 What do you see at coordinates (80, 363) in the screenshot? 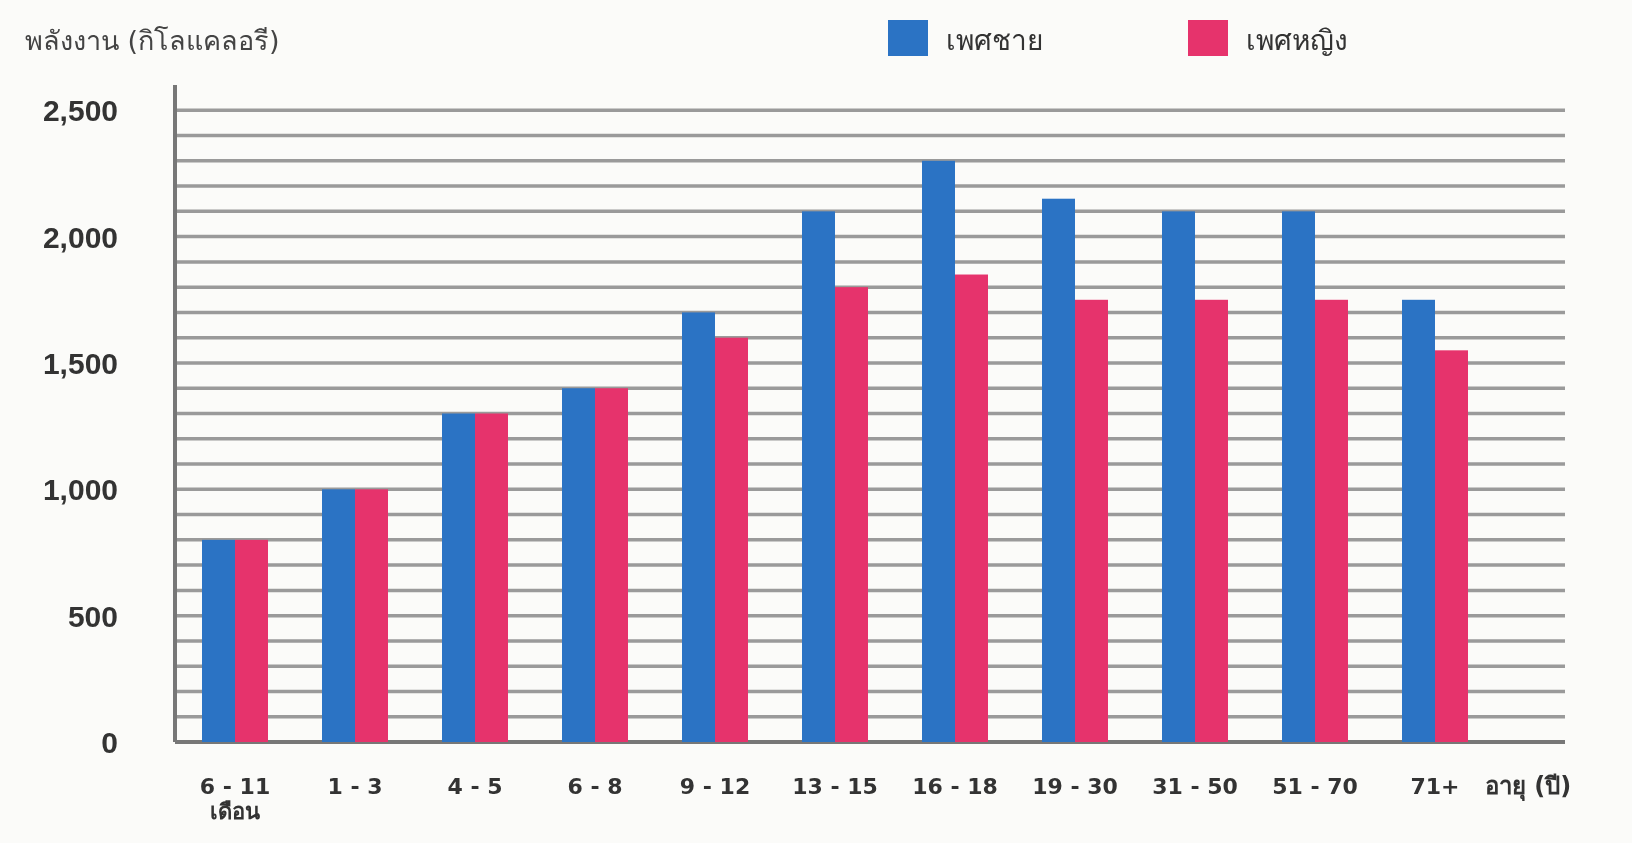
I see `y-tick-label: 1,500` at bounding box center [80, 363].